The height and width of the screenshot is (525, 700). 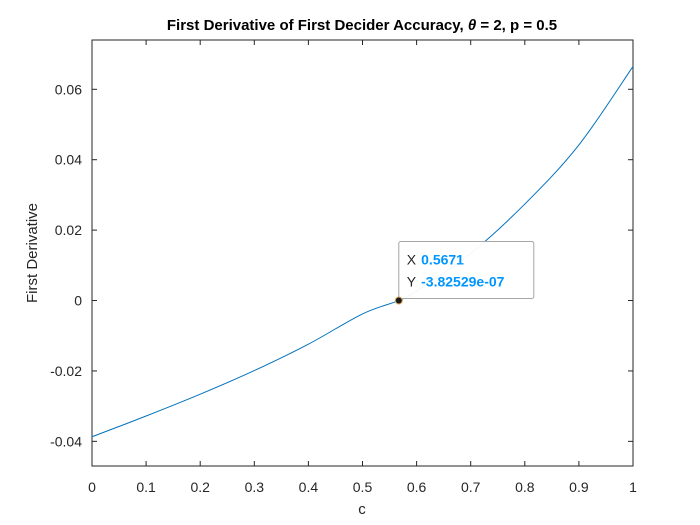 I want to click on datatip-x-row: X 0.5671, so click(x=435, y=260).